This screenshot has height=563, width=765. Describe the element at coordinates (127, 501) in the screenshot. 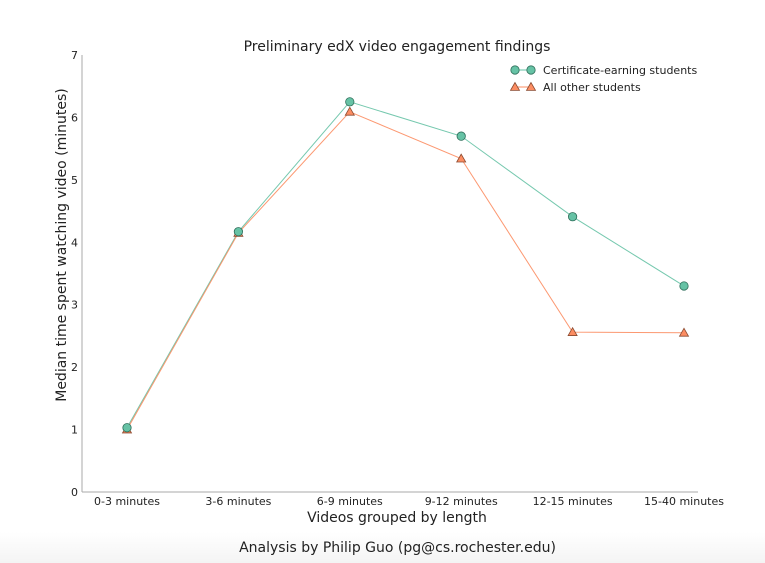

I see `x-tick-label: 0-3 minutes` at that location.